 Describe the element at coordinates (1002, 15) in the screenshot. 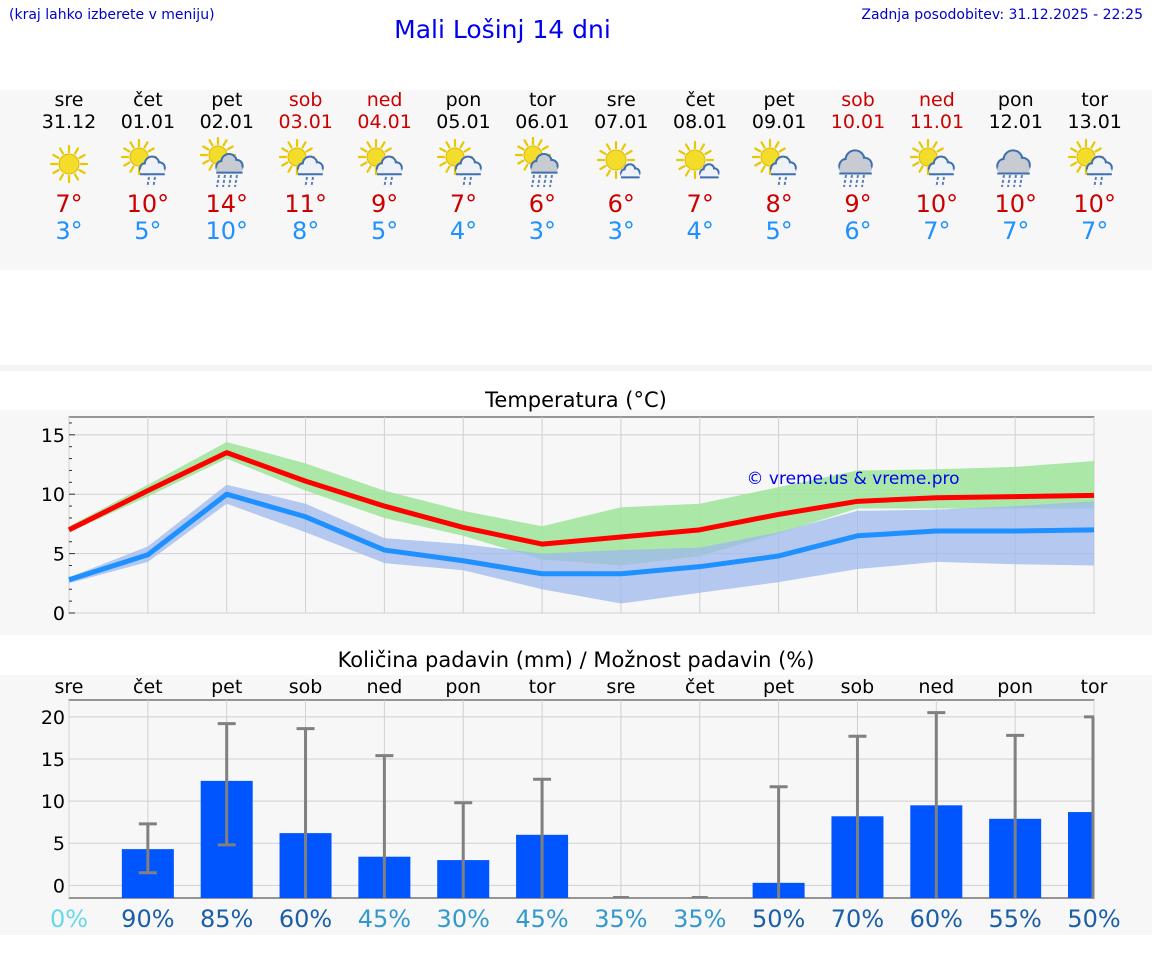

I see `last-update-timestamp: Zadnja posodobitev: 31.12.2025 - 22:25` at that location.